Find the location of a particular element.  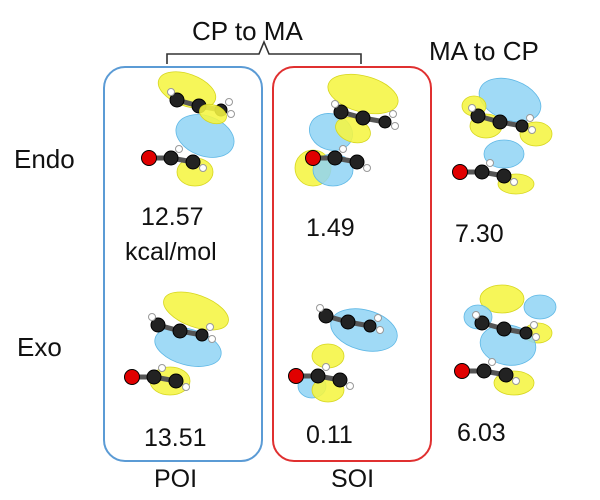

orbital-endo-ma-to-cp is located at coordinates (502, 136).